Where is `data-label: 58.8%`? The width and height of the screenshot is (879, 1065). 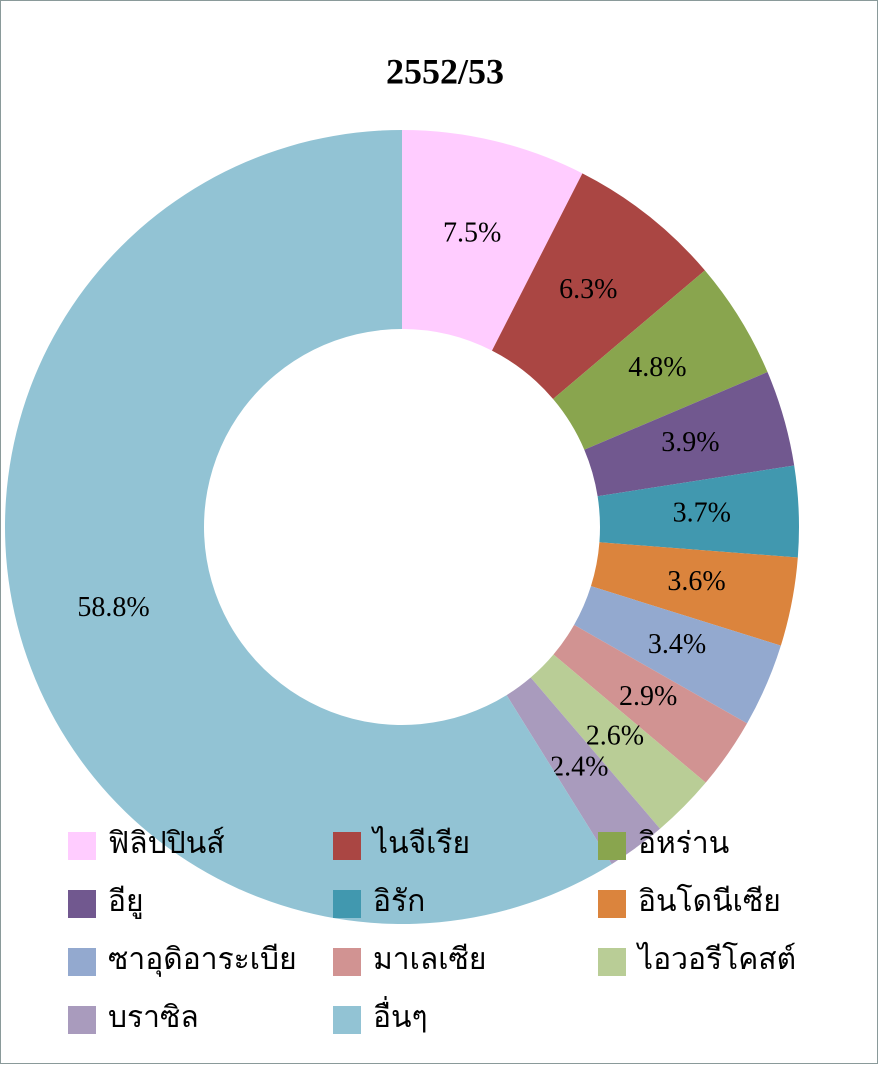 data-label: 58.8% is located at coordinates (113, 607).